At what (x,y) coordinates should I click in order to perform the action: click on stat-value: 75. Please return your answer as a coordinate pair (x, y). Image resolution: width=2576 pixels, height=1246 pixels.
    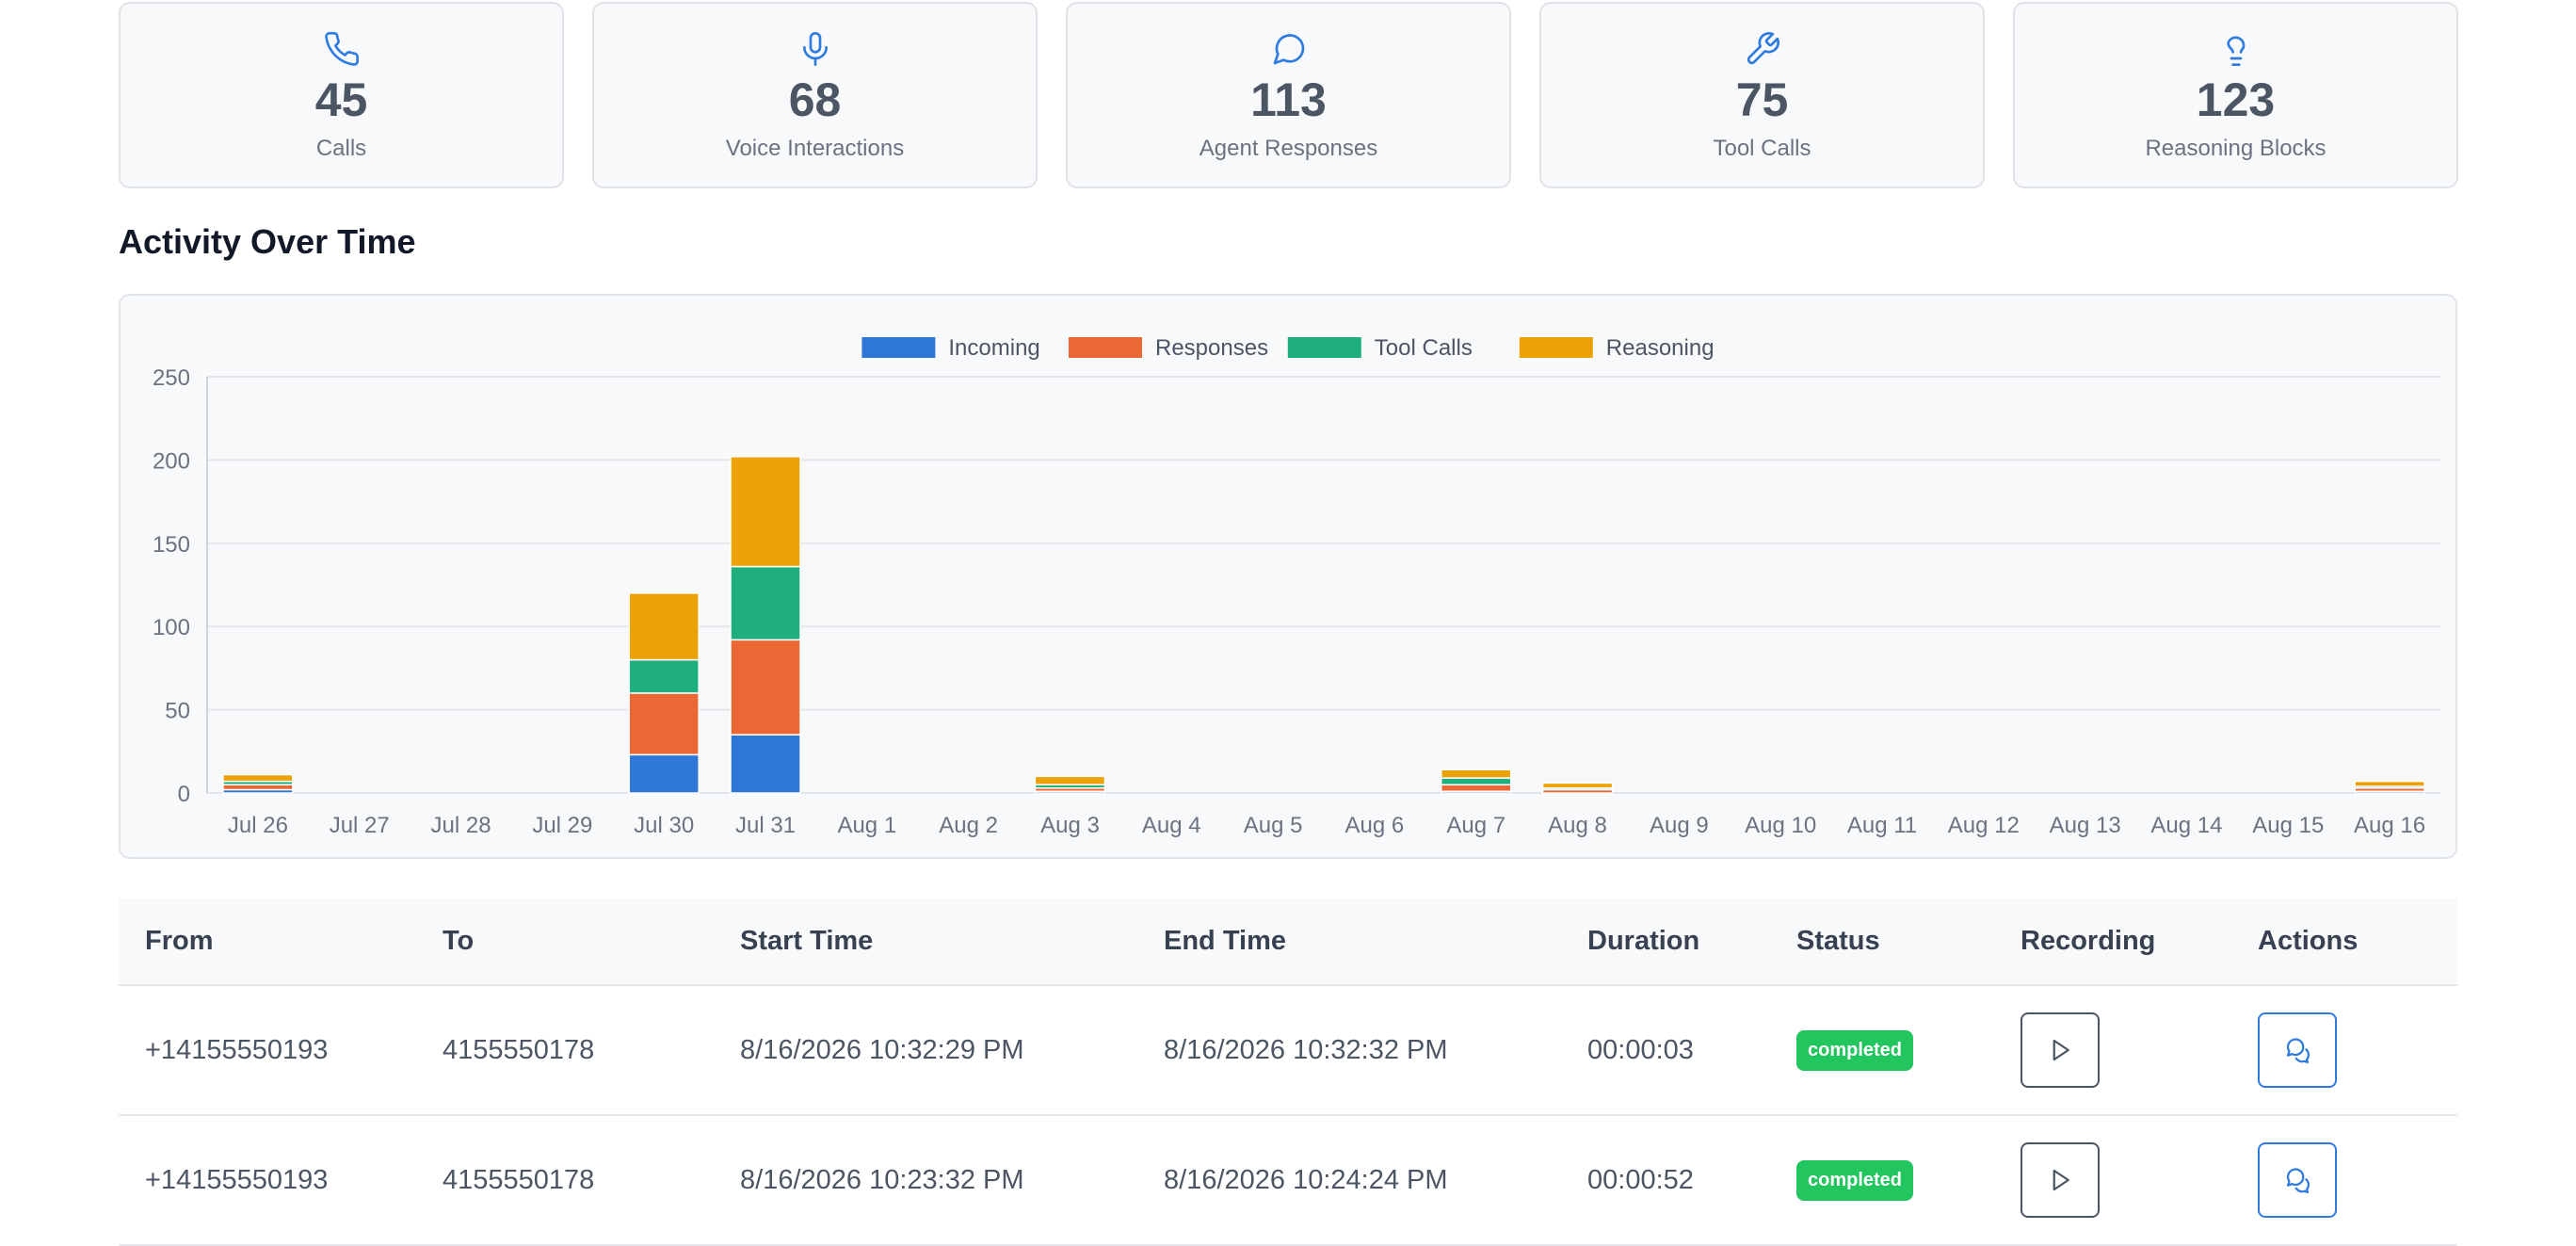
    Looking at the image, I should click on (1762, 99).